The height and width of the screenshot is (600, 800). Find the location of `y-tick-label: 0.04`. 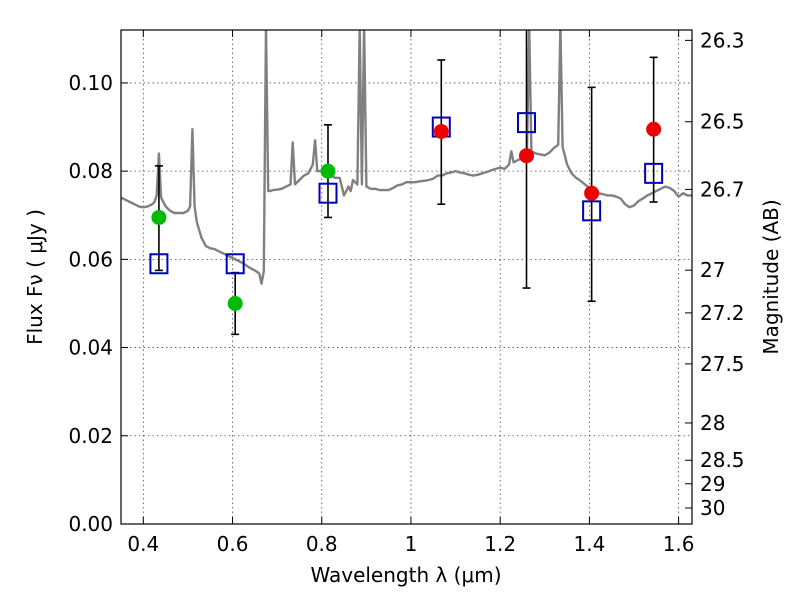

y-tick-label: 0.04 is located at coordinates (90, 348).